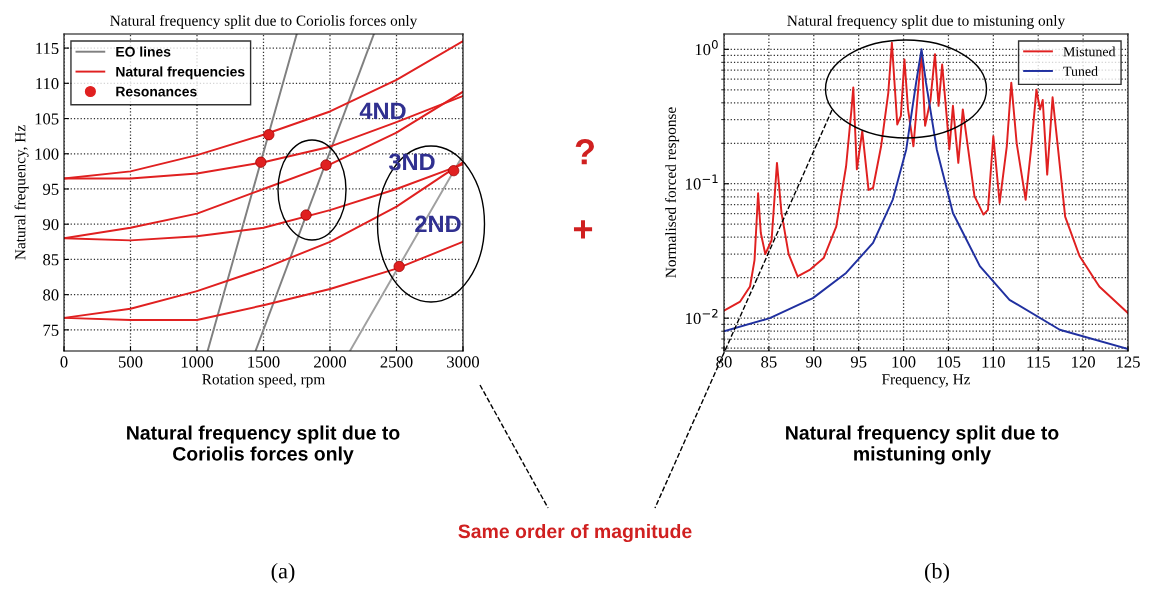 Image resolution: width=1149 pixels, height=590 pixels. Describe the element at coordinates (702, 316) in the screenshot. I see `y-tick-label: 10$^{−2}$` at that location.